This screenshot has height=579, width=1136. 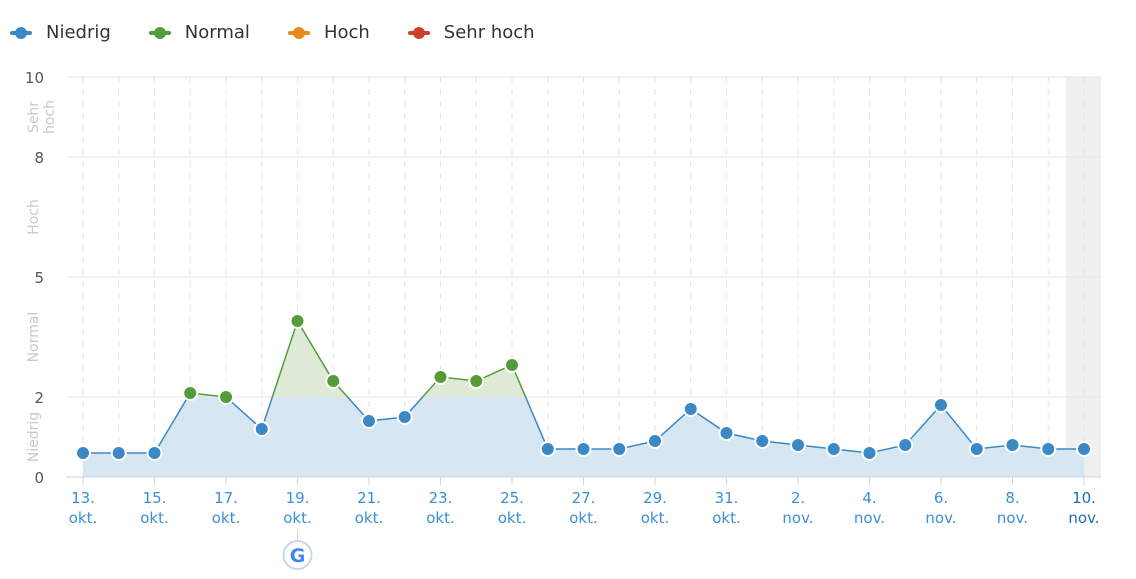 I want to click on x-tick-label: 10., so click(x=1084, y=498).